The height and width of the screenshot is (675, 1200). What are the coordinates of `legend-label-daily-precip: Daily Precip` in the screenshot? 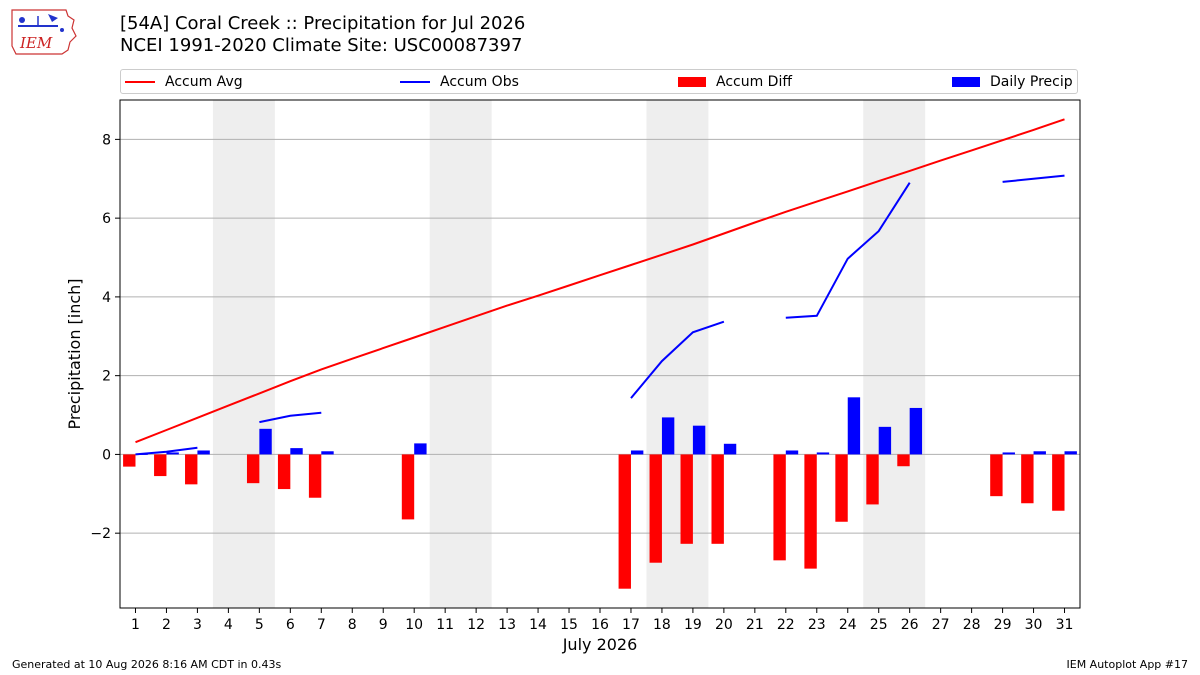 It's located at (1031, 81).